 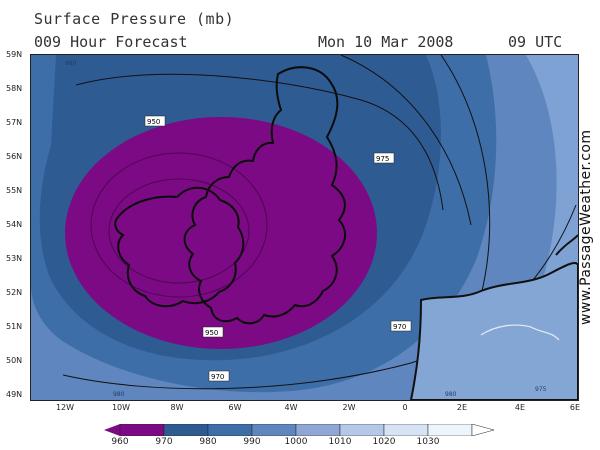 What do you see at coordinates (566, 245) in the screenshot?
I see `netherlands-coastline` at bounding box center [566, 245].